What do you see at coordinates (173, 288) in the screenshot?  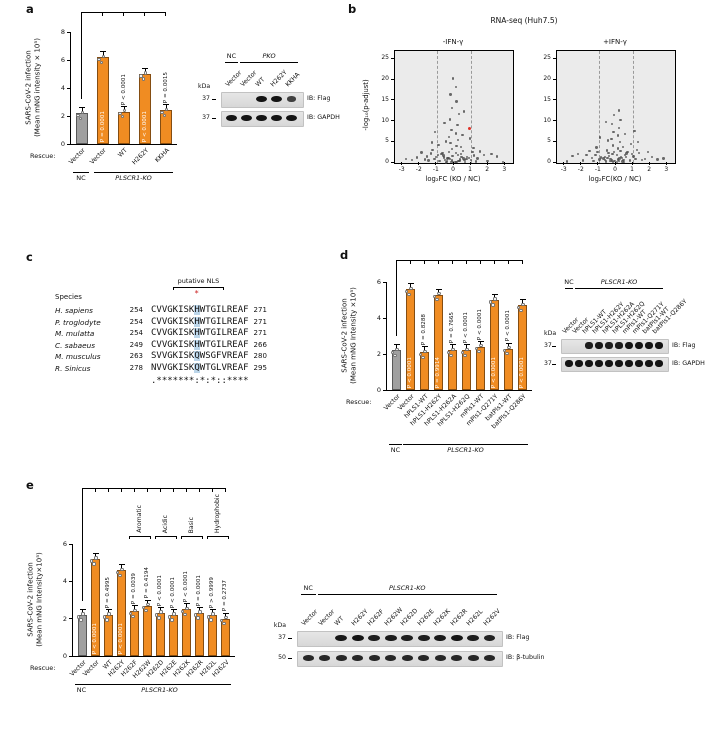 I see `nls-bracket-tick-left` at bounding box center [173, 288].